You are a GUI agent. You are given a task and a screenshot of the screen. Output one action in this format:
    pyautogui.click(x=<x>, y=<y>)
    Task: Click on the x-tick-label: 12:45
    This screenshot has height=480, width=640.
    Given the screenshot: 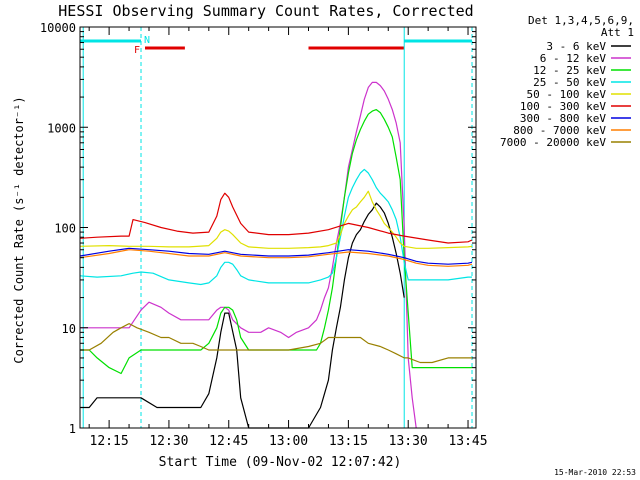 What is the action you would take?
    pyautogui.click(x=228, y=441)
    